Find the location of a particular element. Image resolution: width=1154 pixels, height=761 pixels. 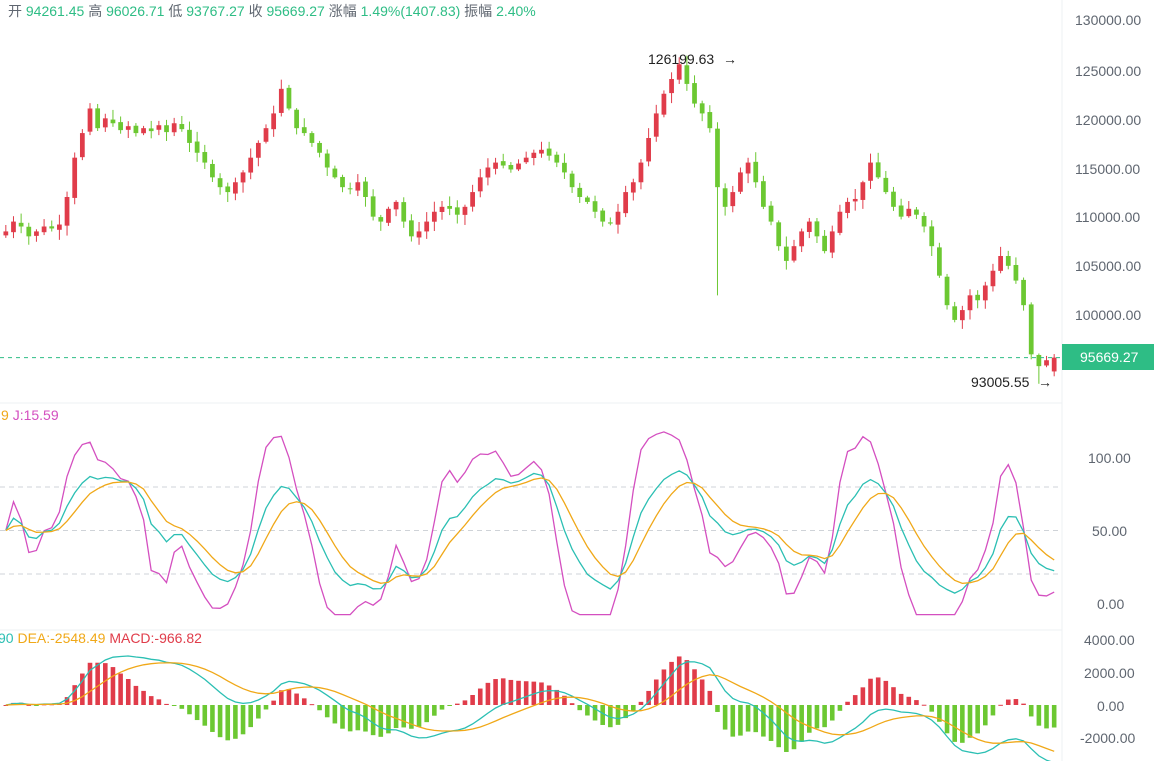

amplitude-value: 2.40% is located at coordinates (516, 11).